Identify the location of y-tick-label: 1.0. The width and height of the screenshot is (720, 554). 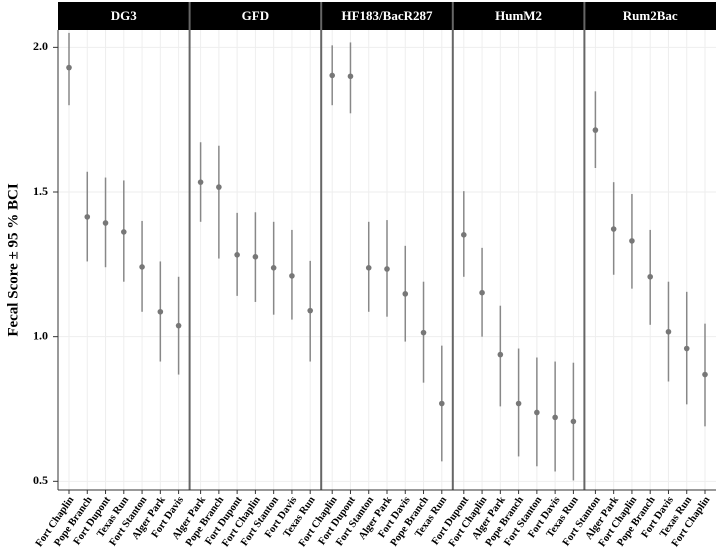
(40, 335).